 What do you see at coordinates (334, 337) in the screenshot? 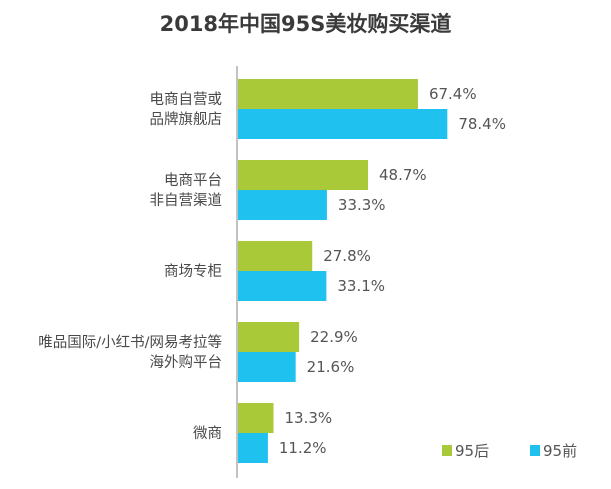
I see `value-label: 22.9%` at bounding box center [334, 337].